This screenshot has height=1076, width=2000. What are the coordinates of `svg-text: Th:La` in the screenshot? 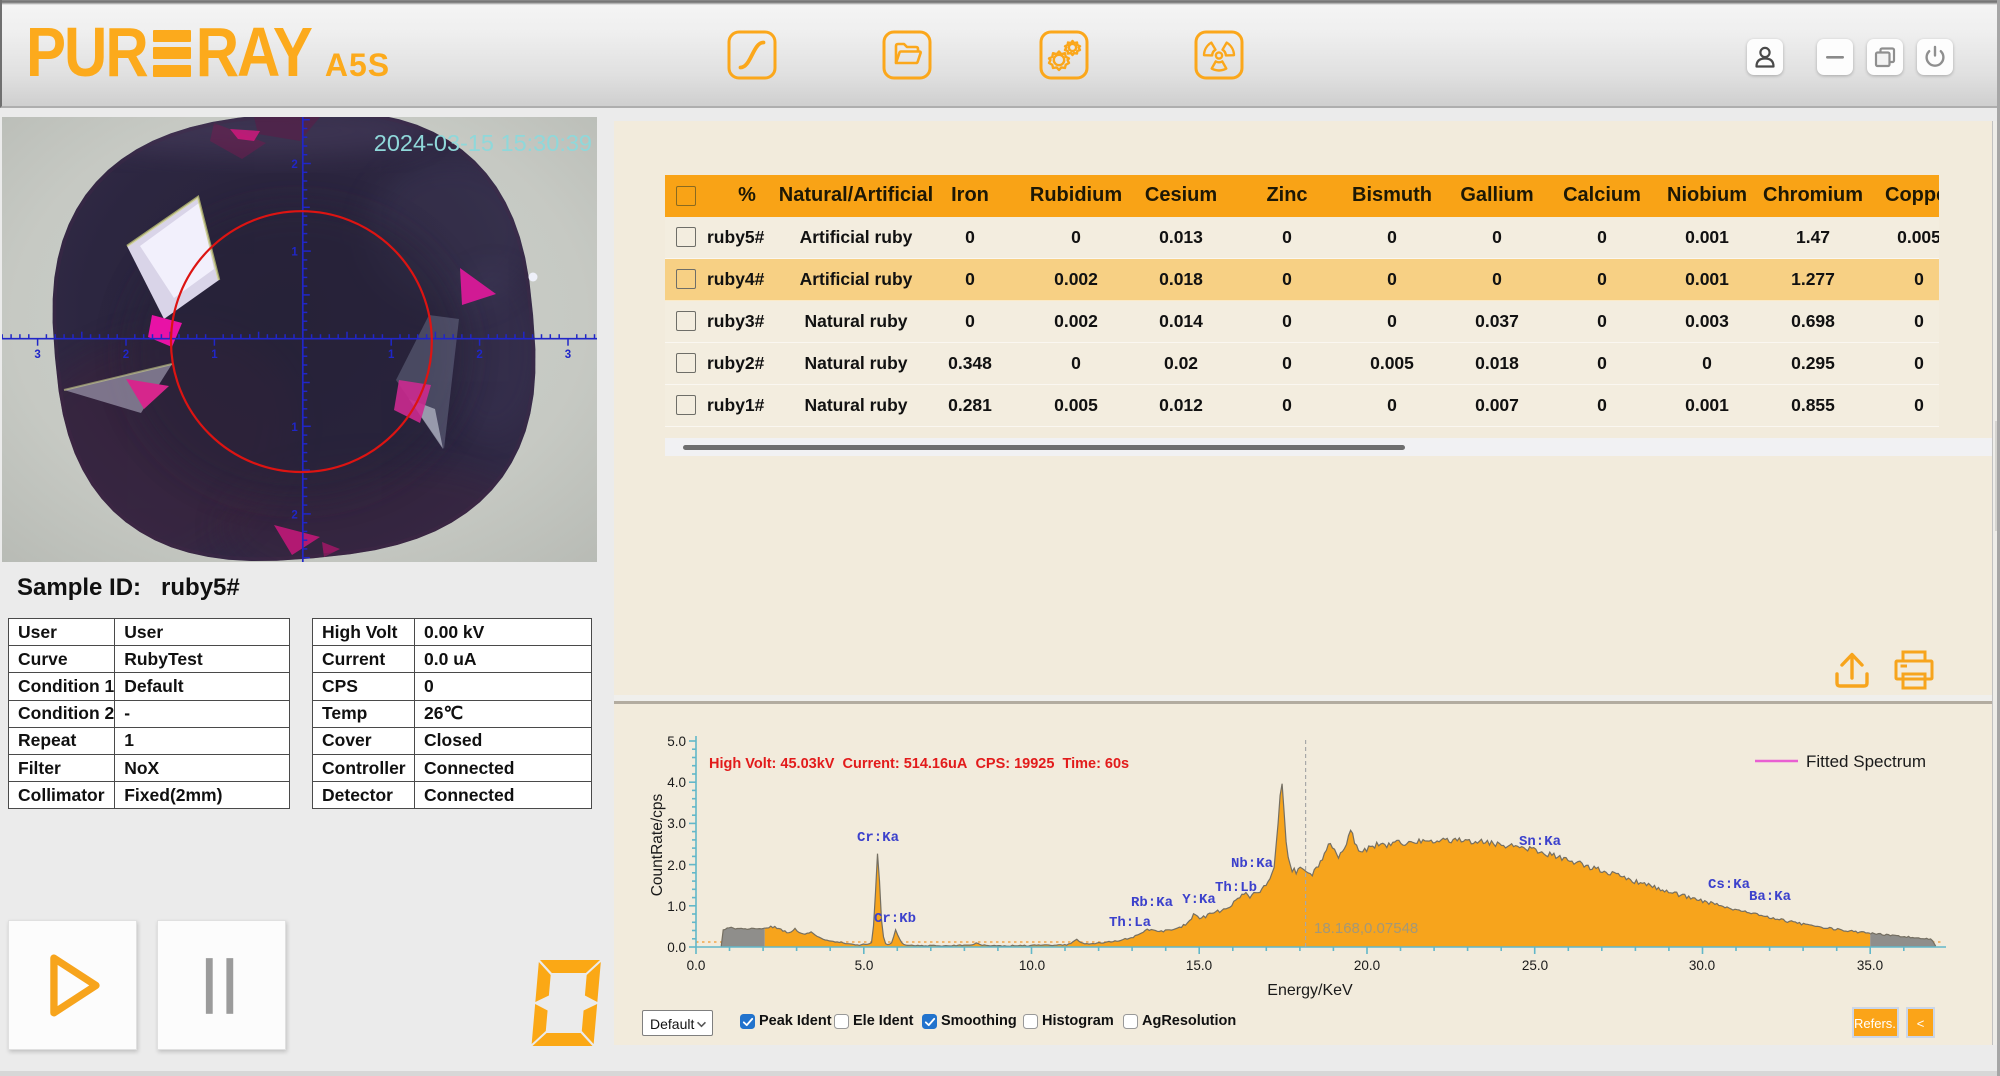 It's located at (1130, 923).